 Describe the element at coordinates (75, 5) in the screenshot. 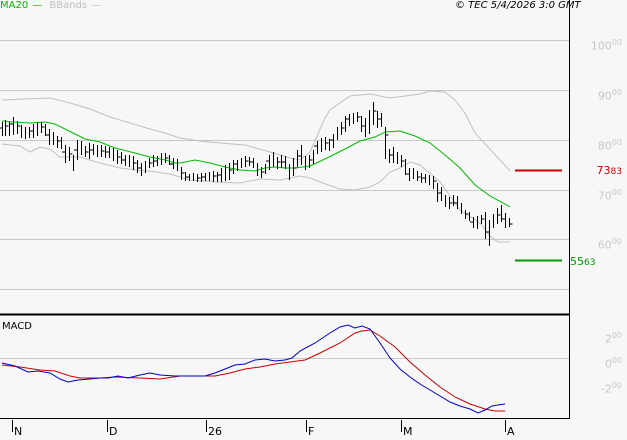

I see `legend-bbands: BBands —` at that location.